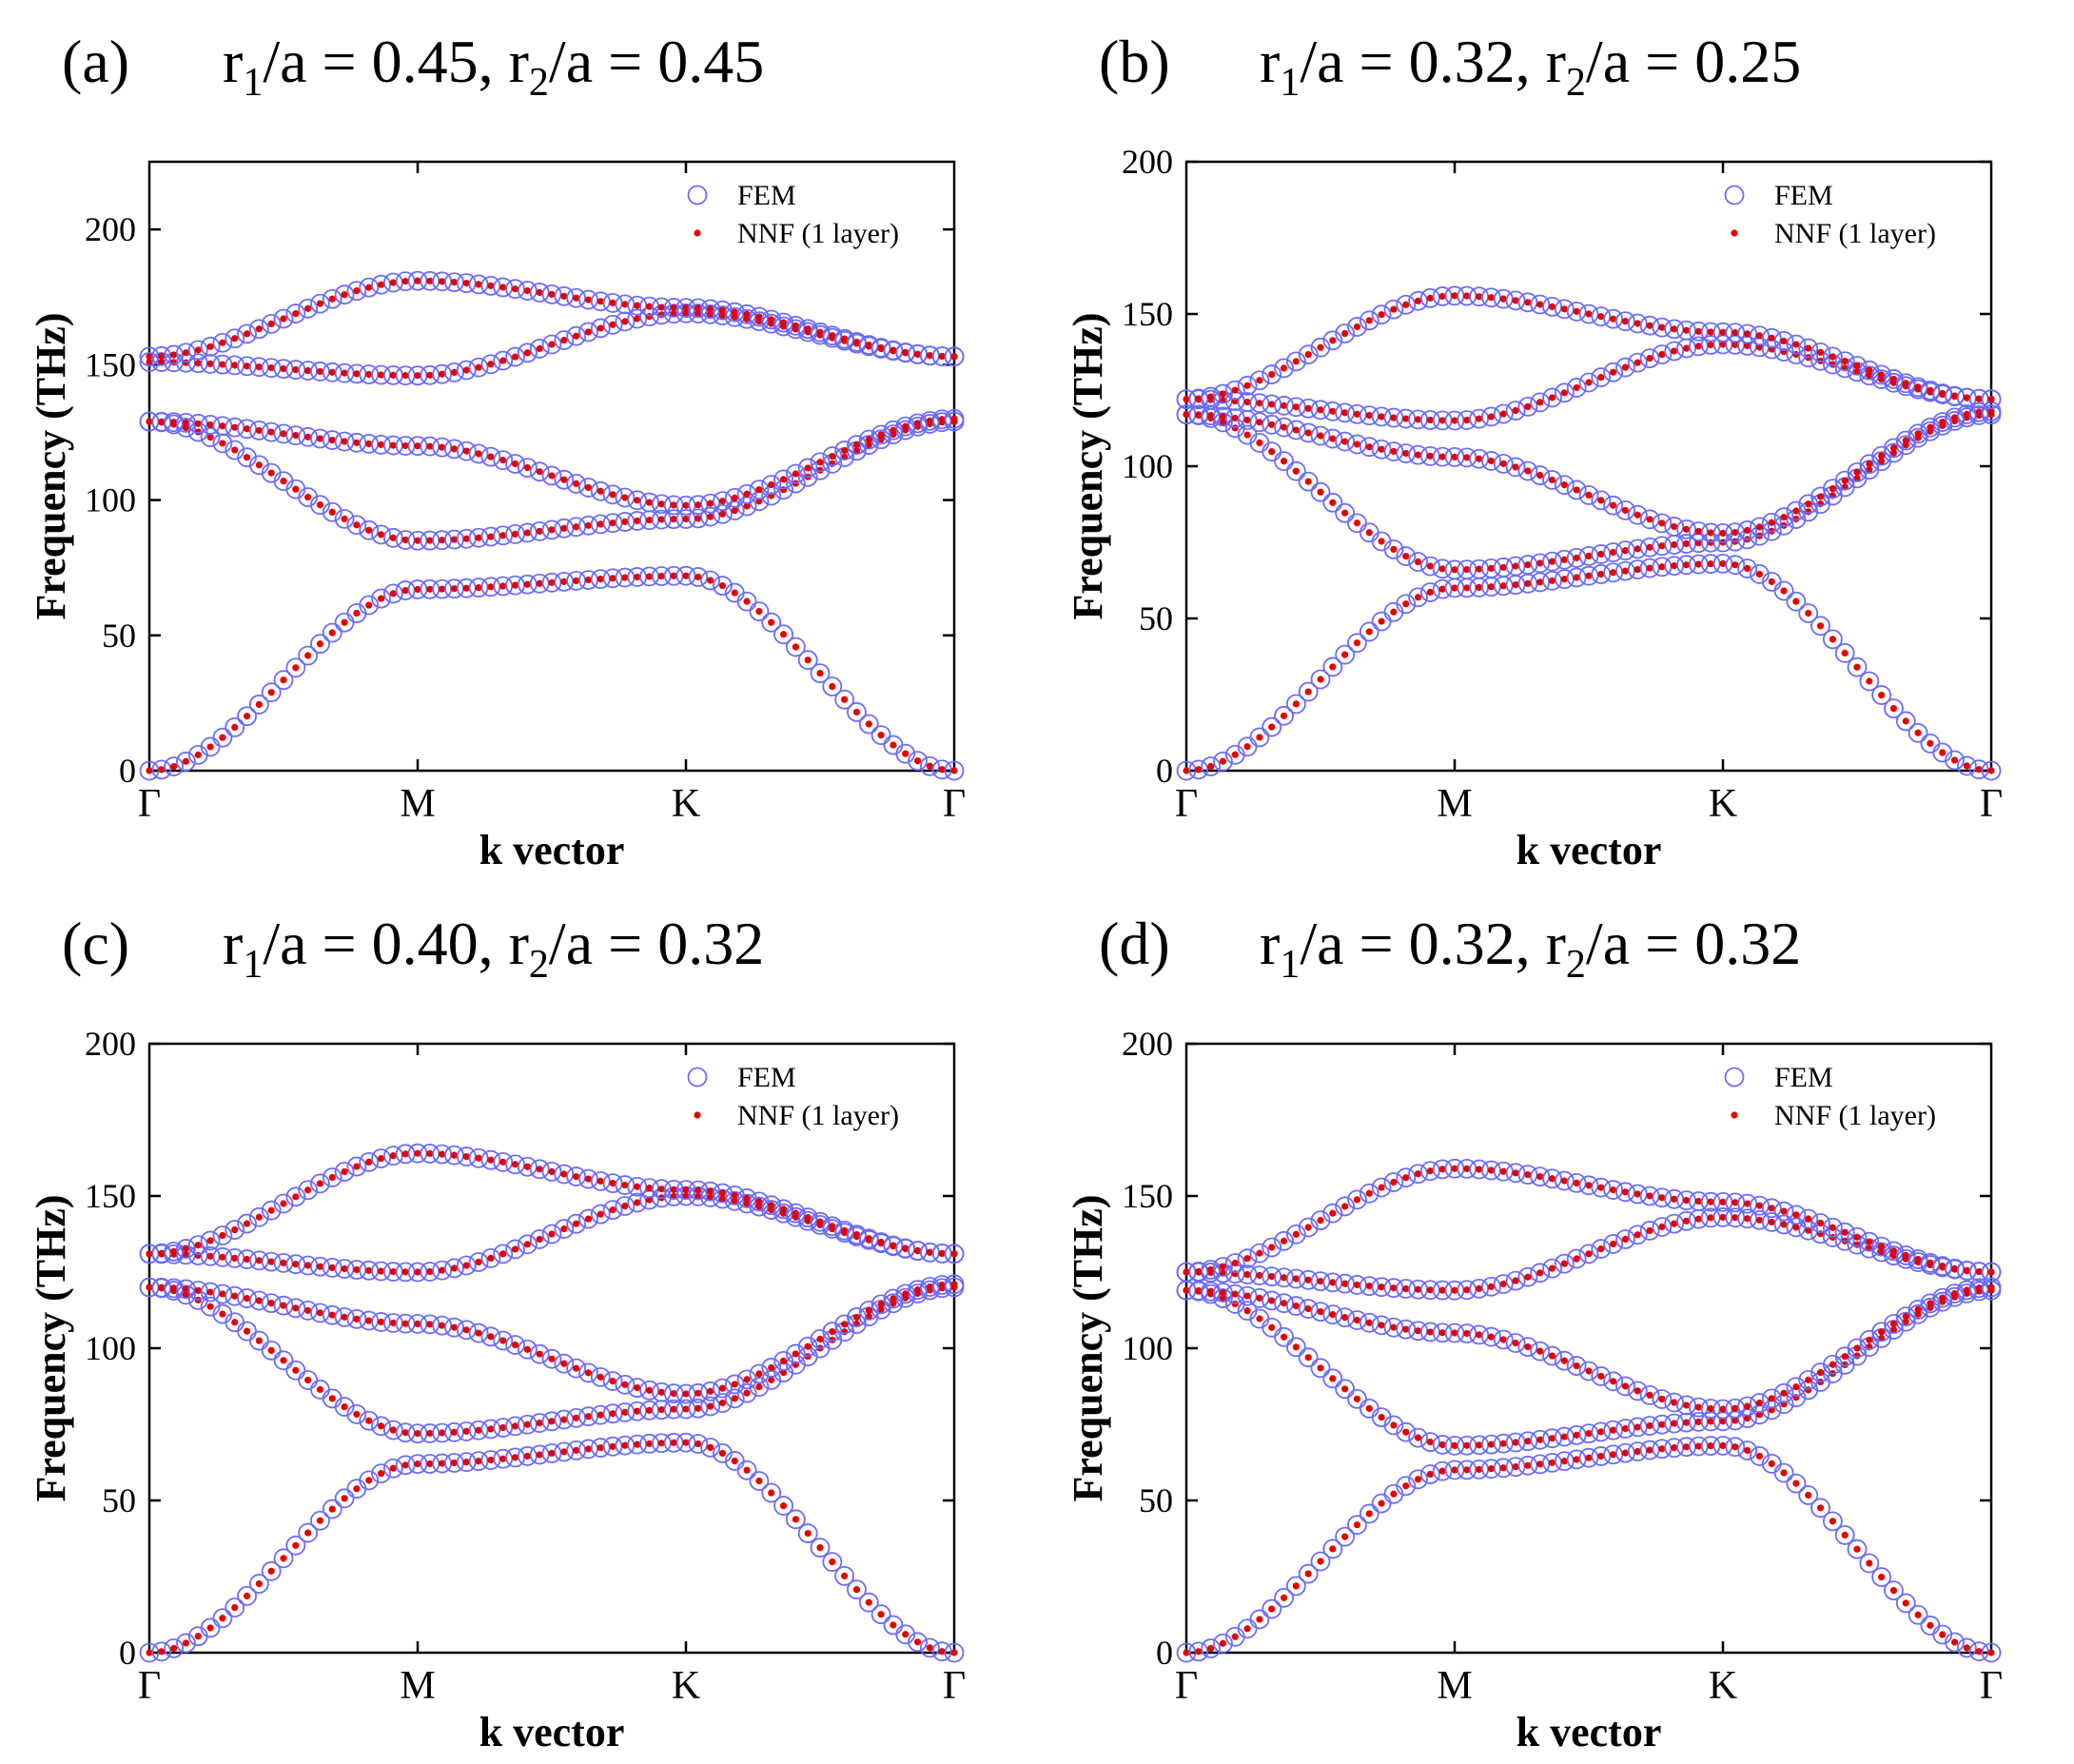 The height and width of the screenshot is (1764, 2074). I want to click on x-axis-label: k vector, so click(552, 1732).